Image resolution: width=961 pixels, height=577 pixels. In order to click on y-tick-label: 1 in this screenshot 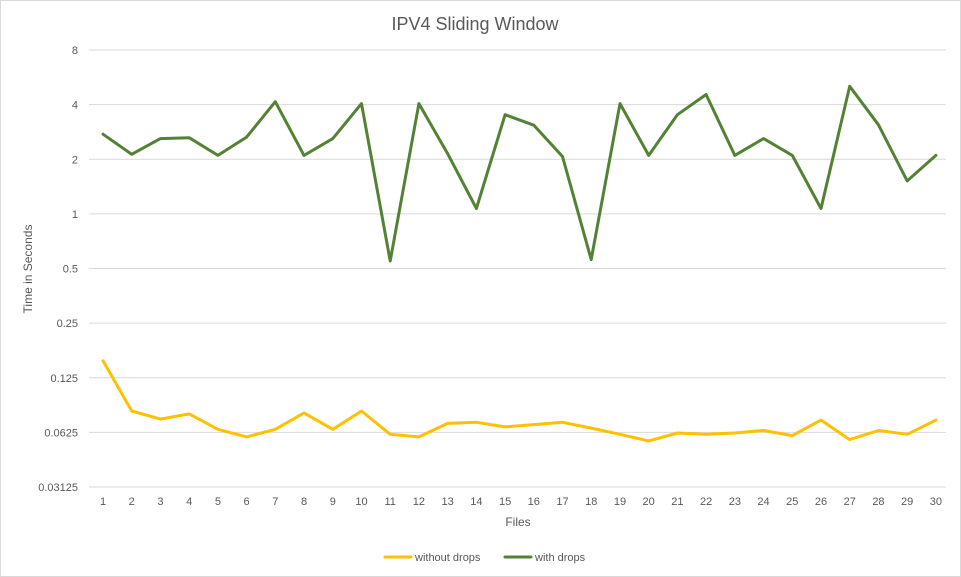, I will do `click(75, 215)`.